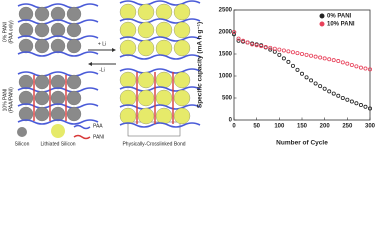  What do you see at coordinates (226, 55) in the screenshot?
I see `y-tick-label: 1500` at bounding box center [226, 55].